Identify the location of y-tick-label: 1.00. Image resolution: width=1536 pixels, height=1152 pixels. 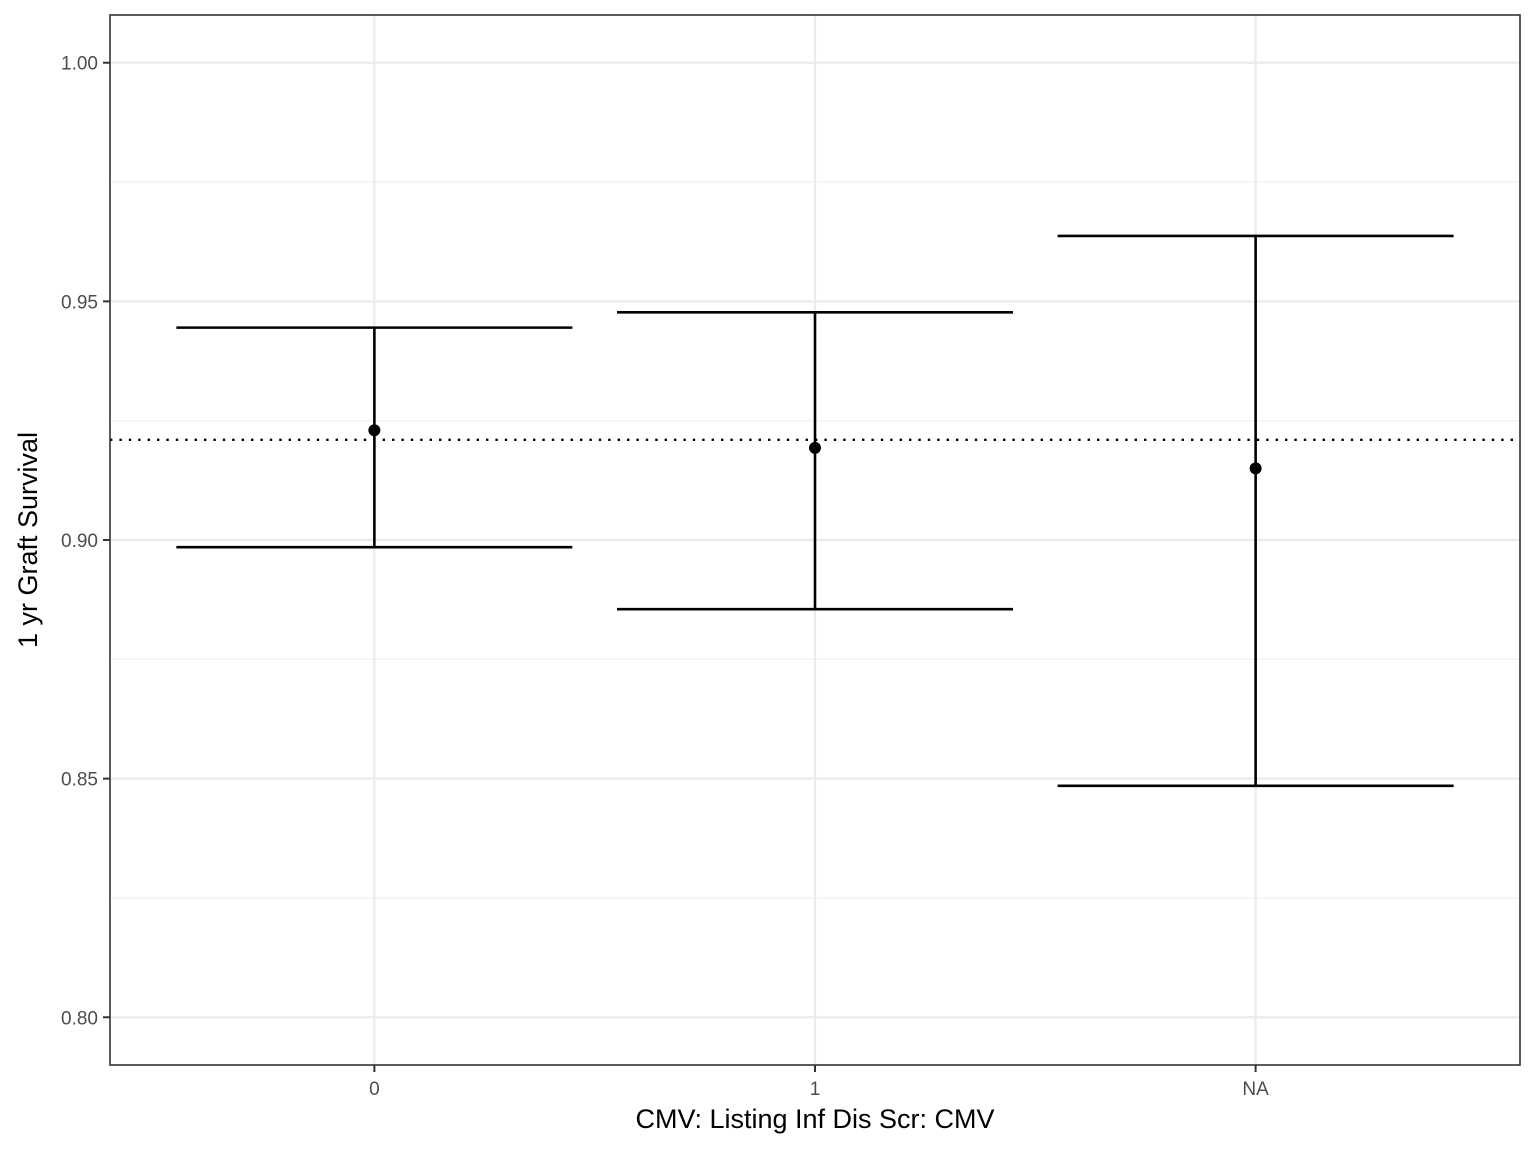
(79, 64).